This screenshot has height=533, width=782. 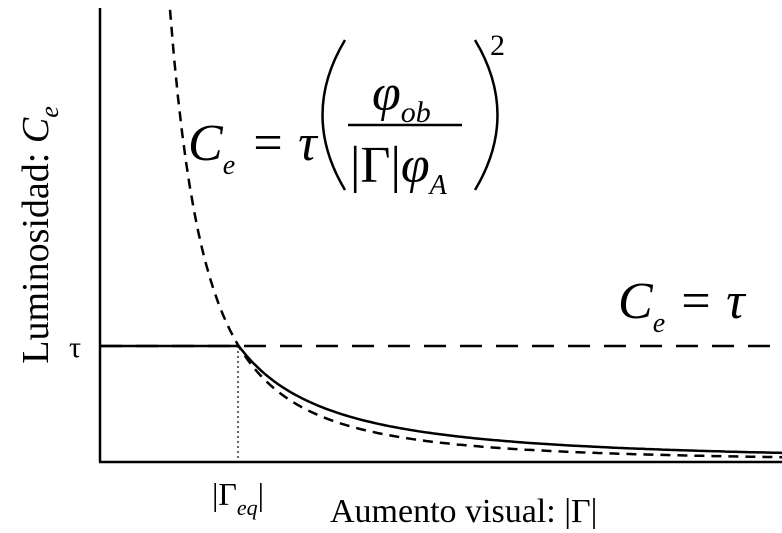 What do you see at coordinates (75, 347) in the screenshot?
I see `y-tick: τ` at bounding box center [75, 347].